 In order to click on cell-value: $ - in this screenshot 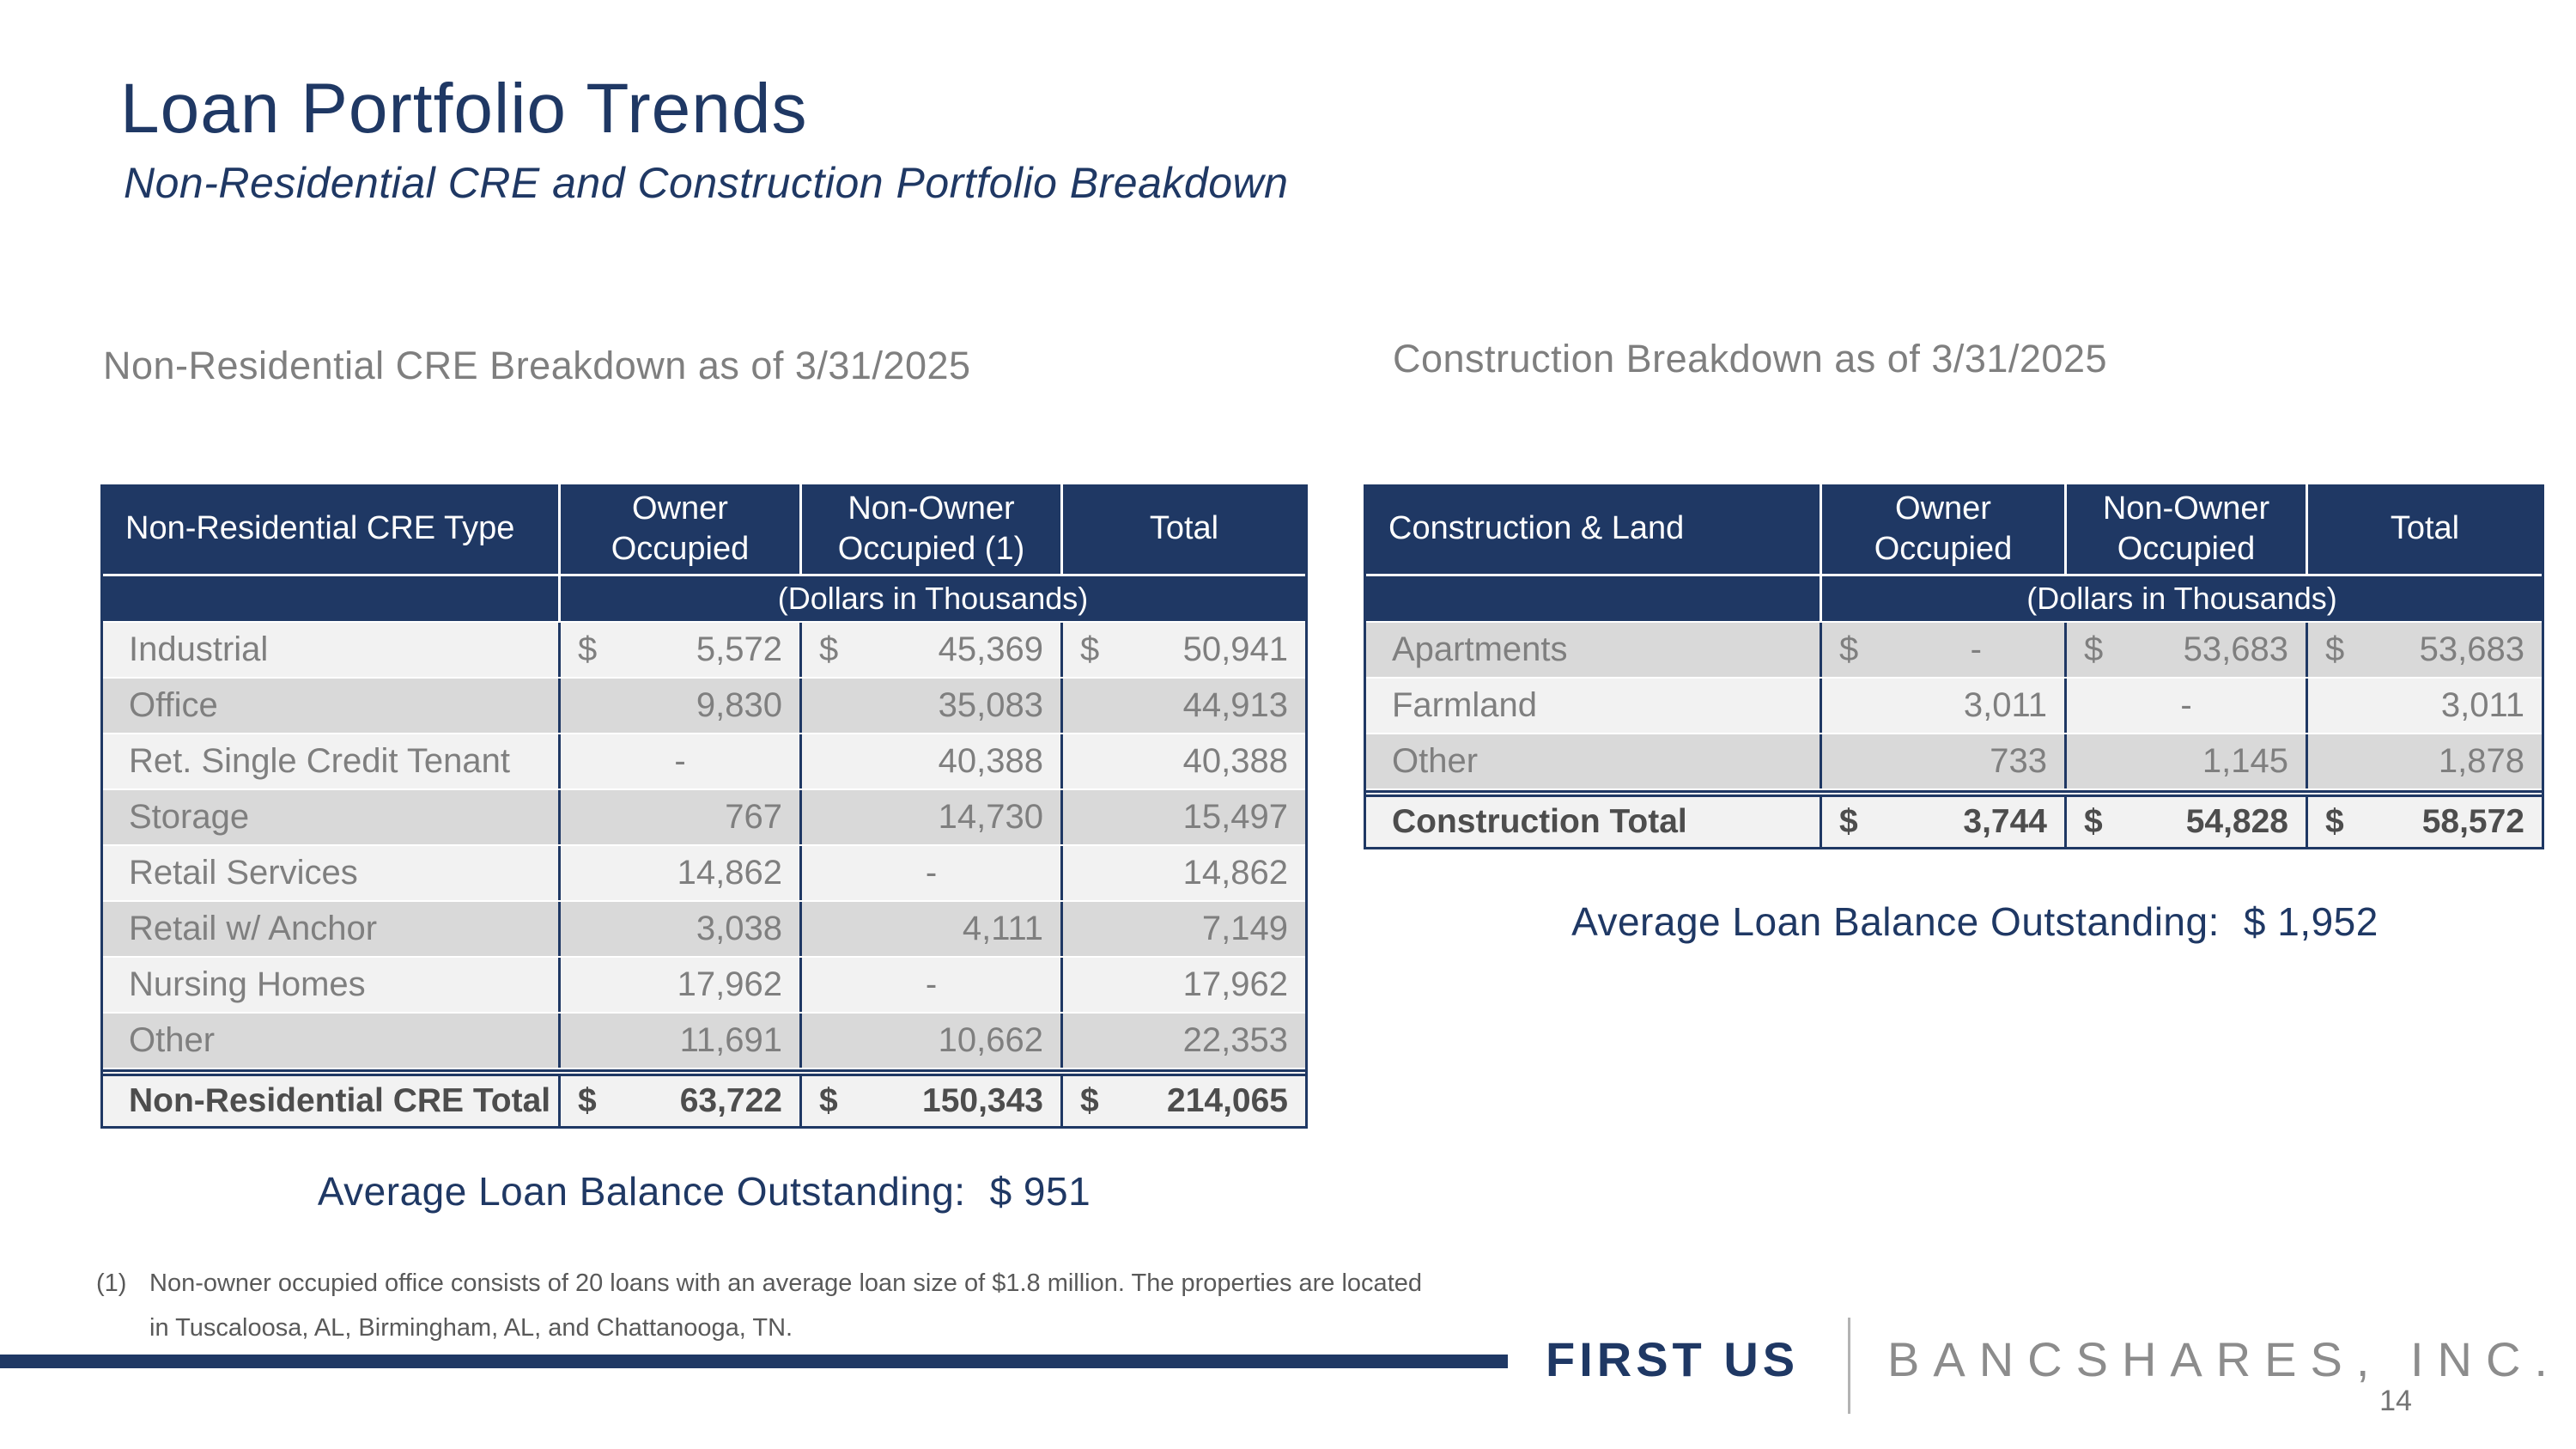, I will do `click(1942, 650)`.